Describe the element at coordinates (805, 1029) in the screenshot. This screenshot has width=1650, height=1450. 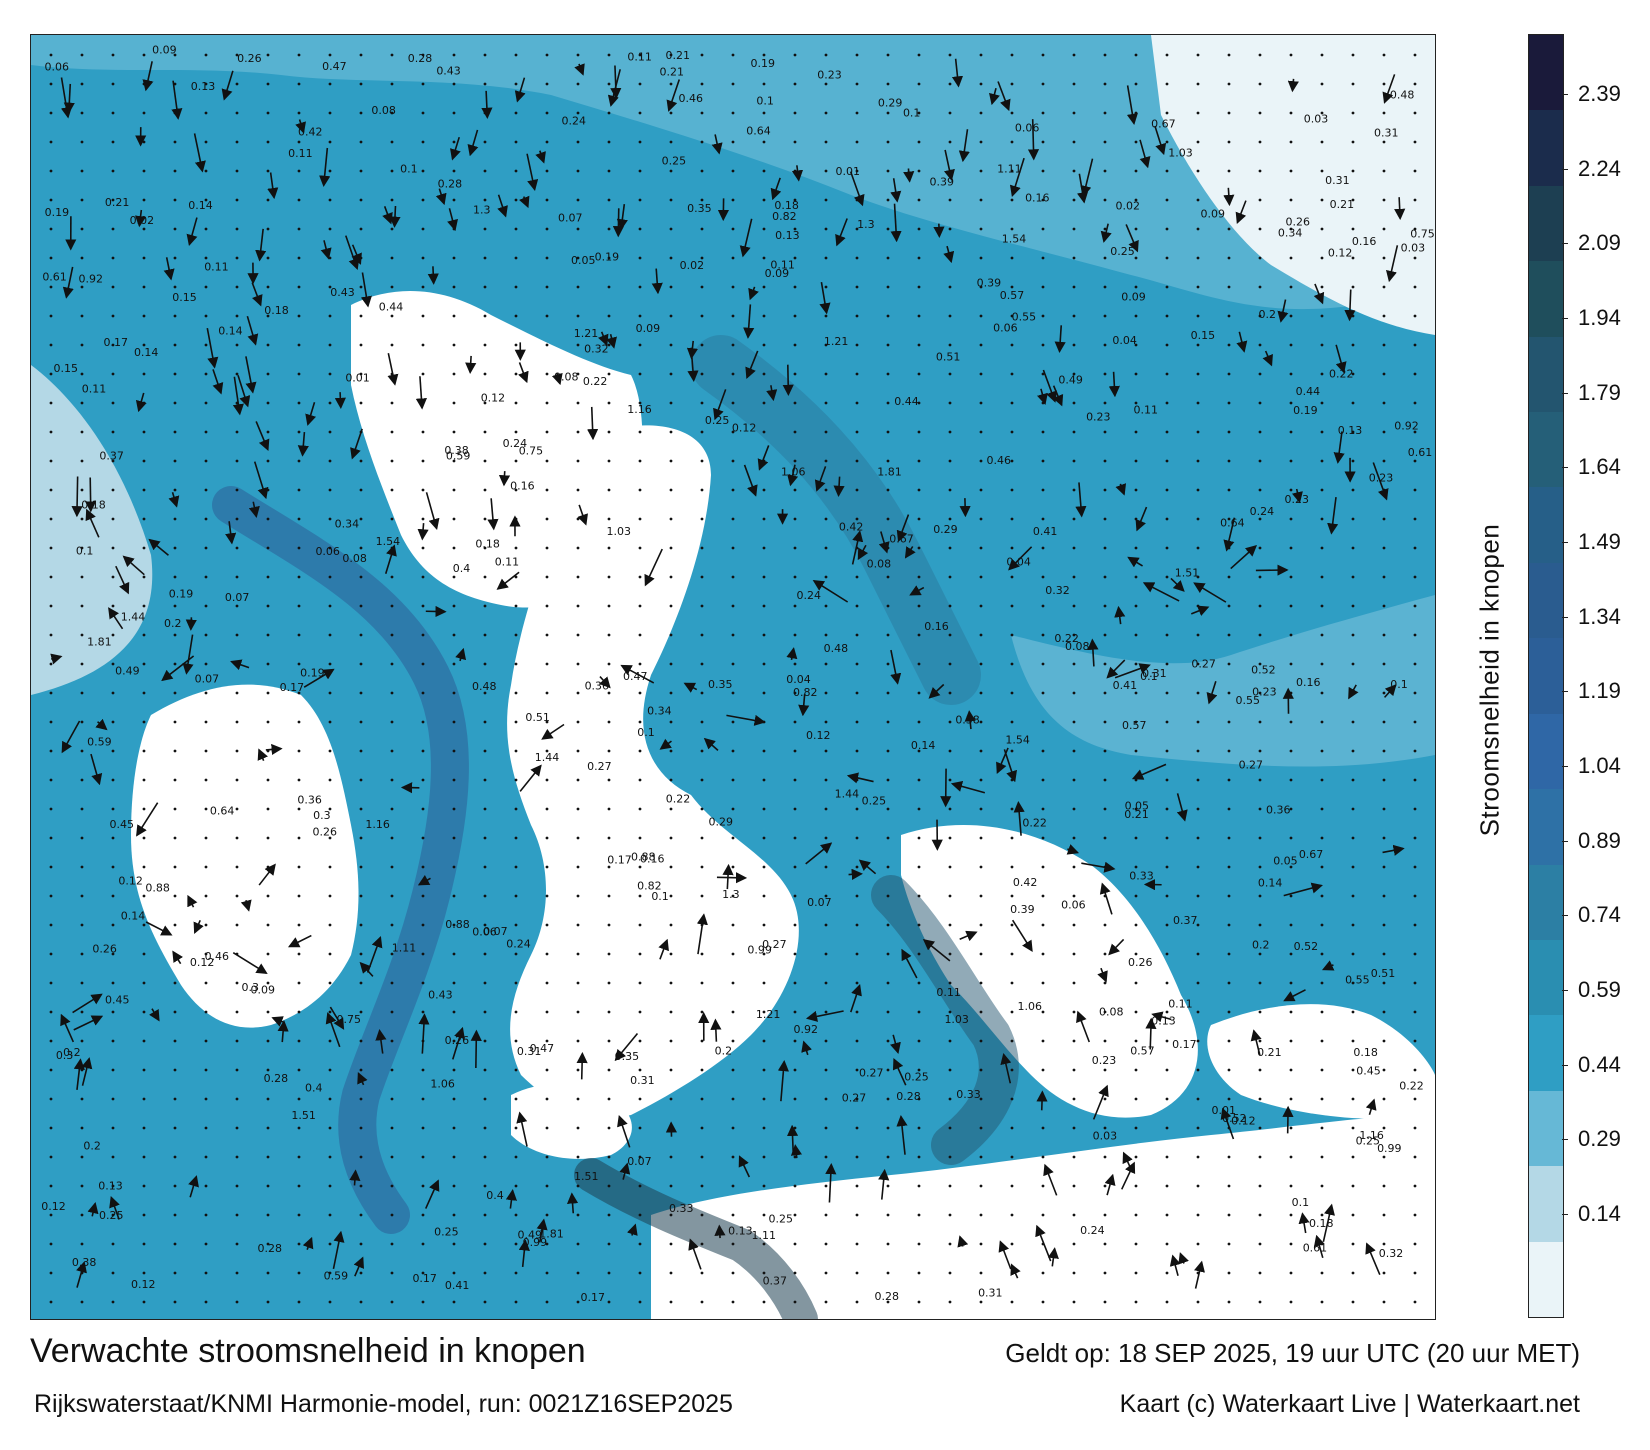
I see `velocity-label: 0.92` at that location.